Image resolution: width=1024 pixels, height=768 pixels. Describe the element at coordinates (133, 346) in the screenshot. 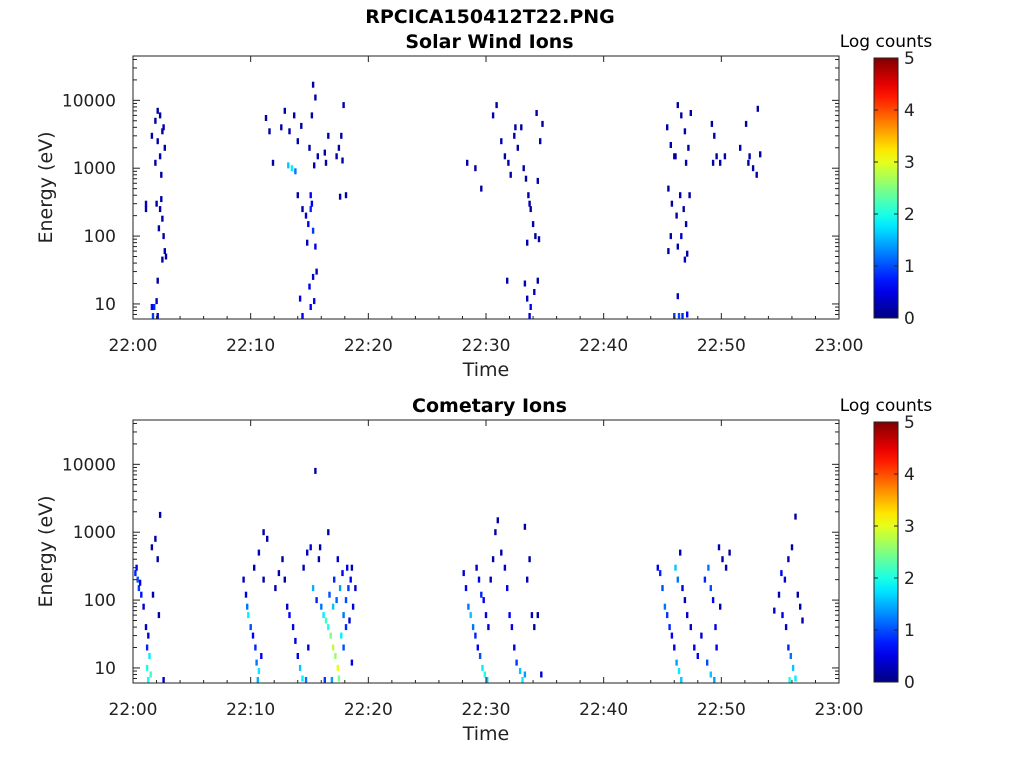

I see `x-tick-label: 22:00` at that location.